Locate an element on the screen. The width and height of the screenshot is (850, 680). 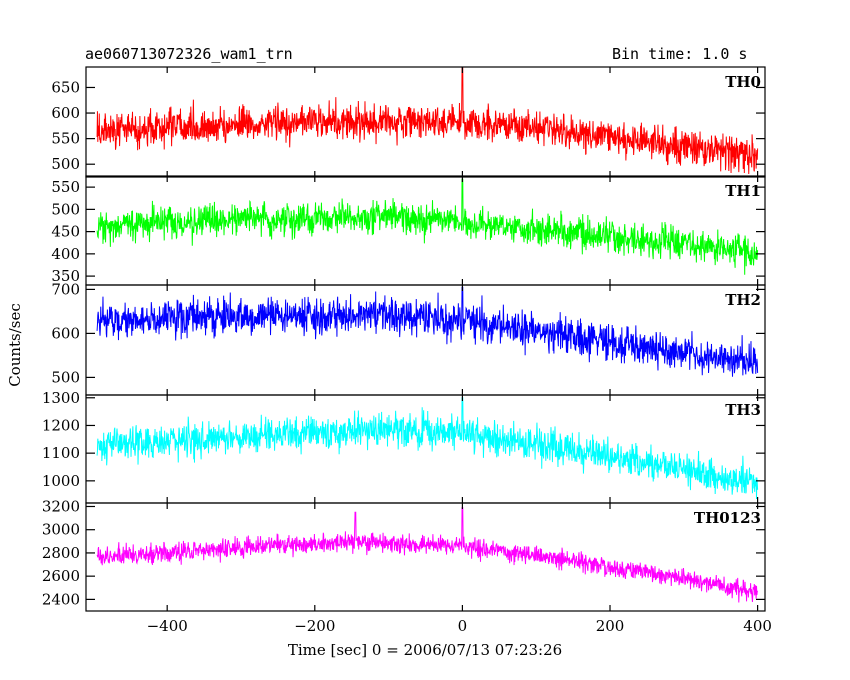
panel-label: TH2 is located at coordinates (743, 300).